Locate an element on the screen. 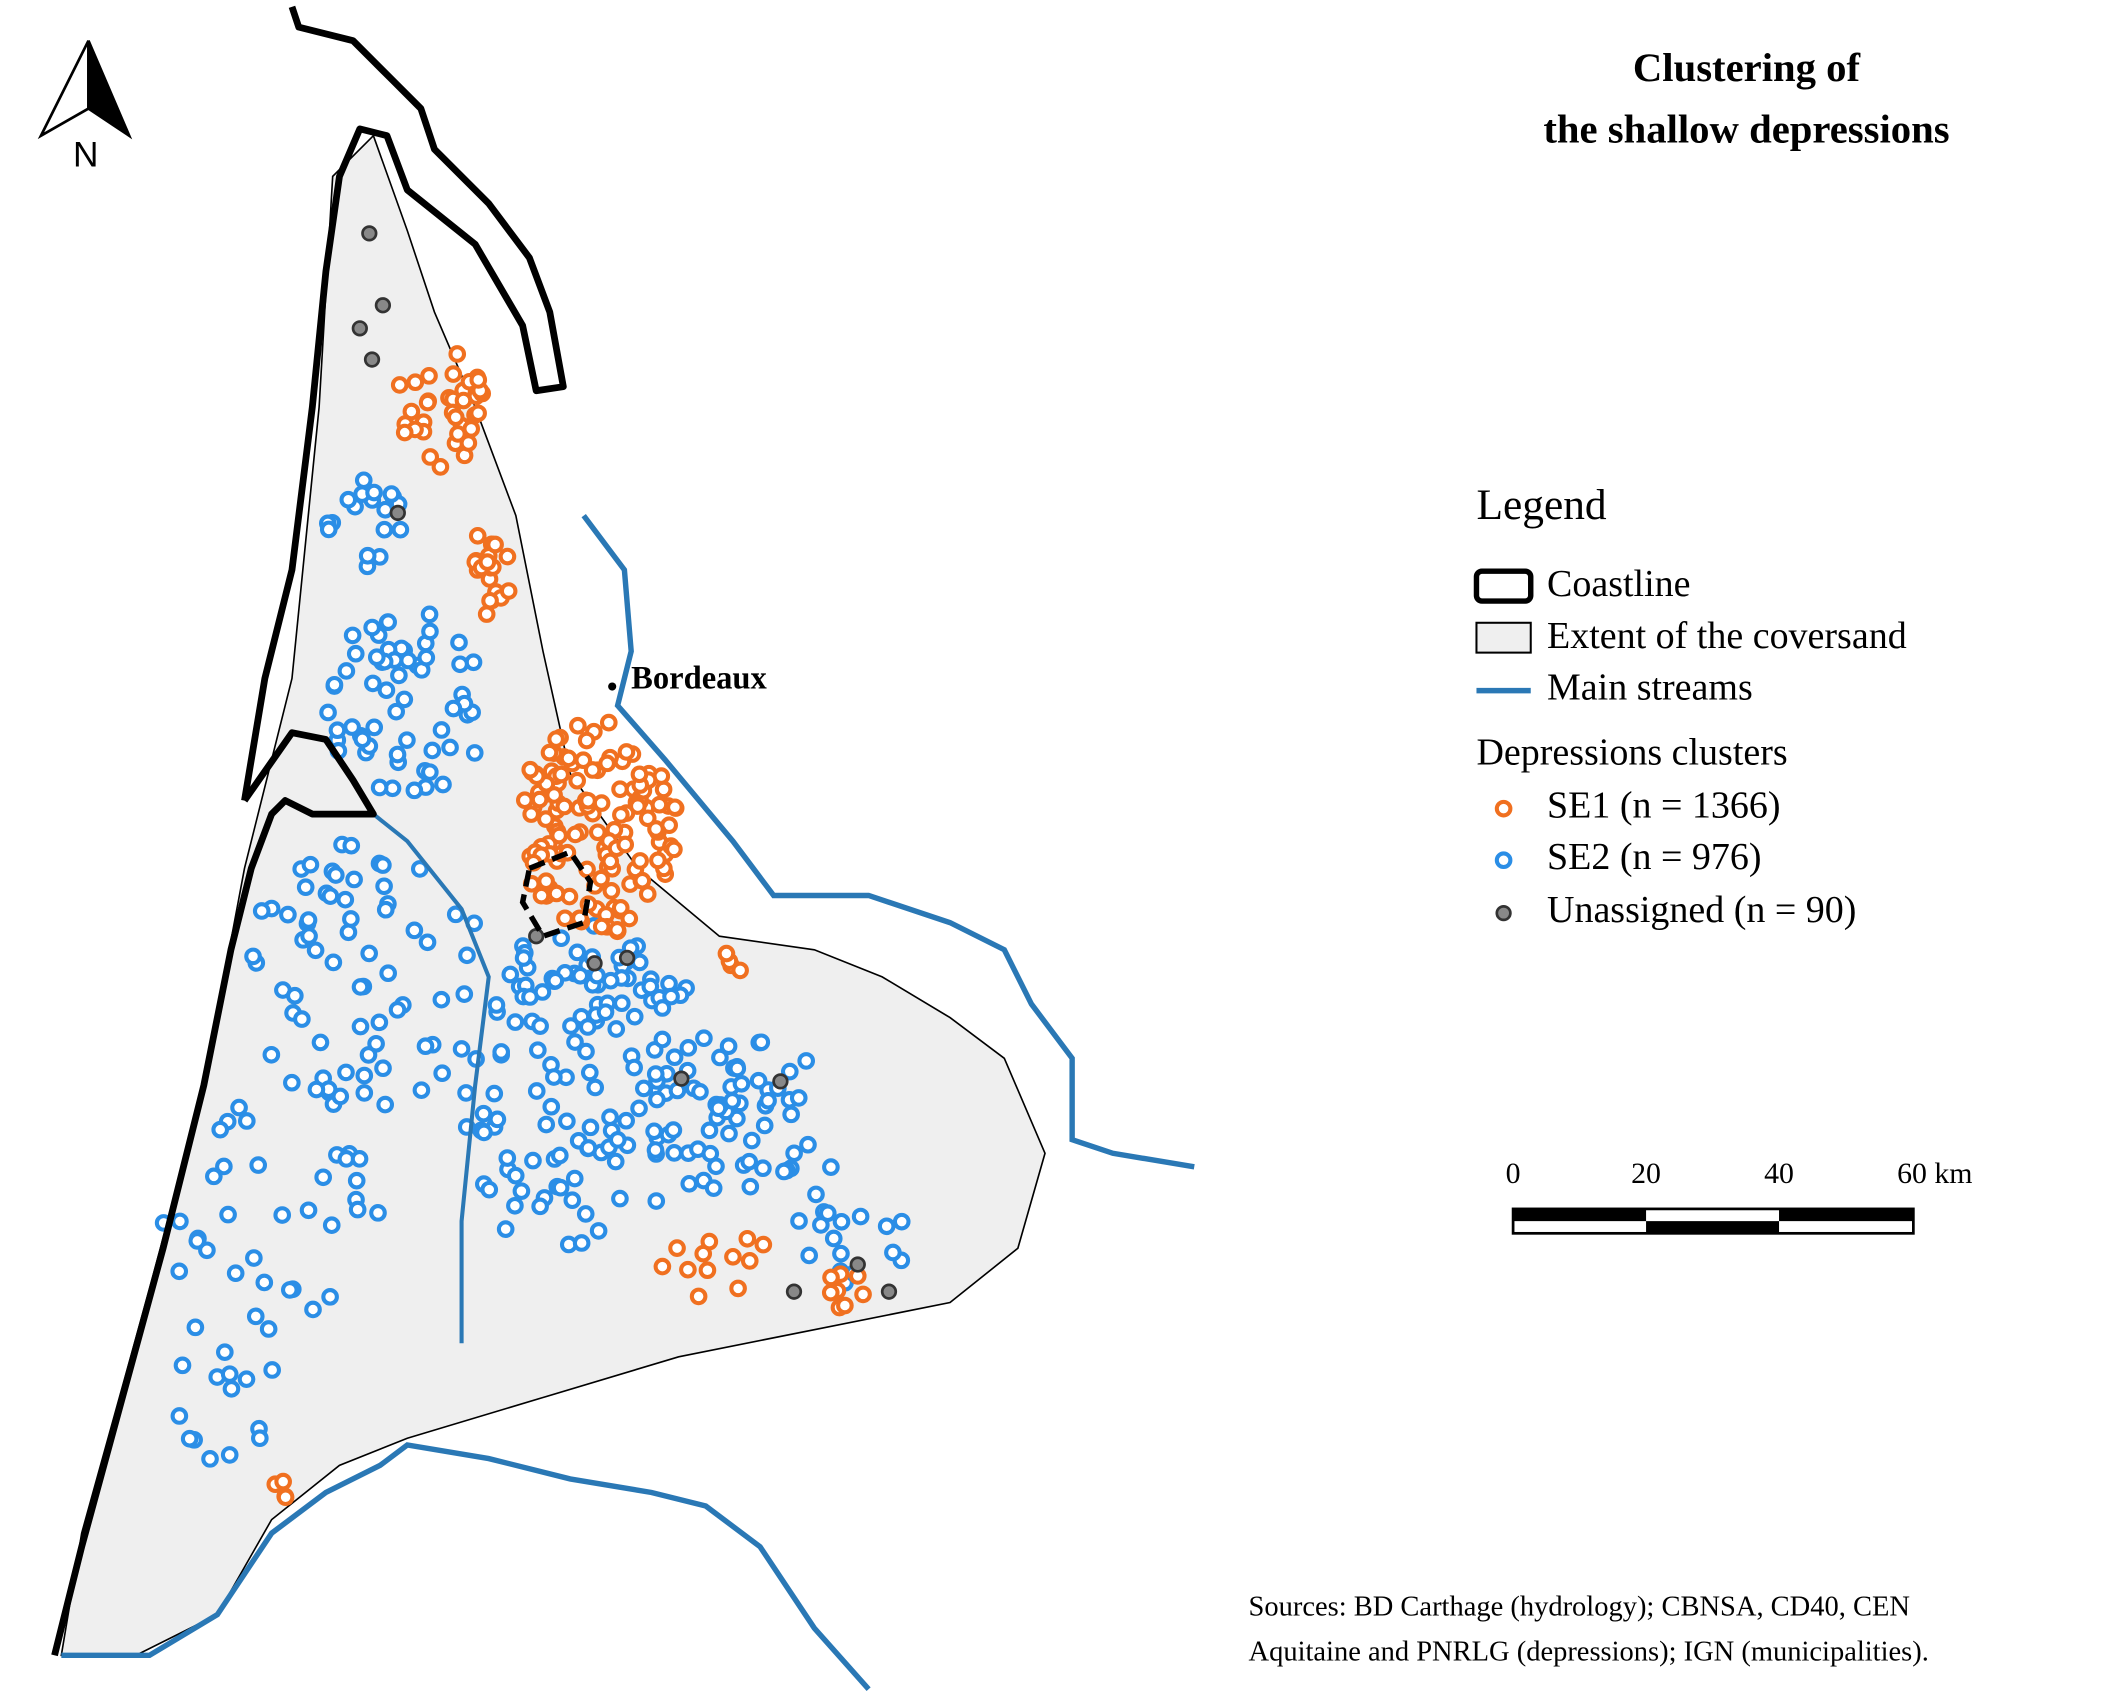  legend-item: SE2 (n = 976) is located at coordinates (1654, 857).